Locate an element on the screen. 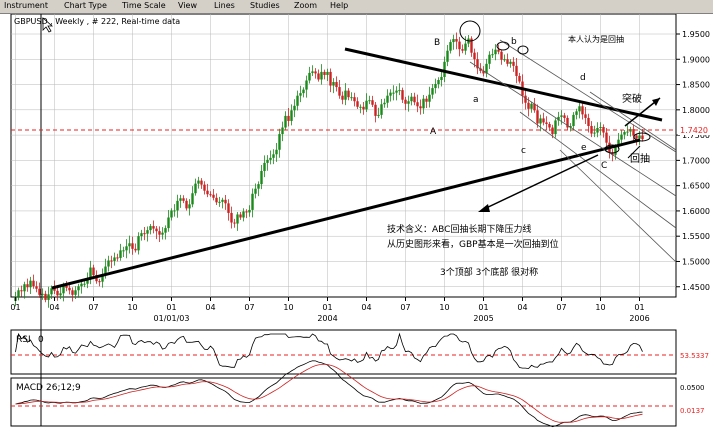 The image size is (713, 429). menu-chart-type: Chart Type is located at coordinates (85, 5).